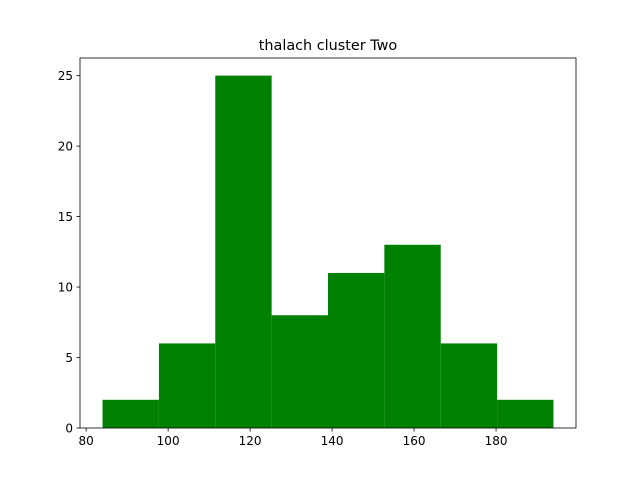 This screenshot has height=484, width=640. Describe the element at coordinates (250, 441) in the screenshot. I see `x-tick-label: 120` at that location.